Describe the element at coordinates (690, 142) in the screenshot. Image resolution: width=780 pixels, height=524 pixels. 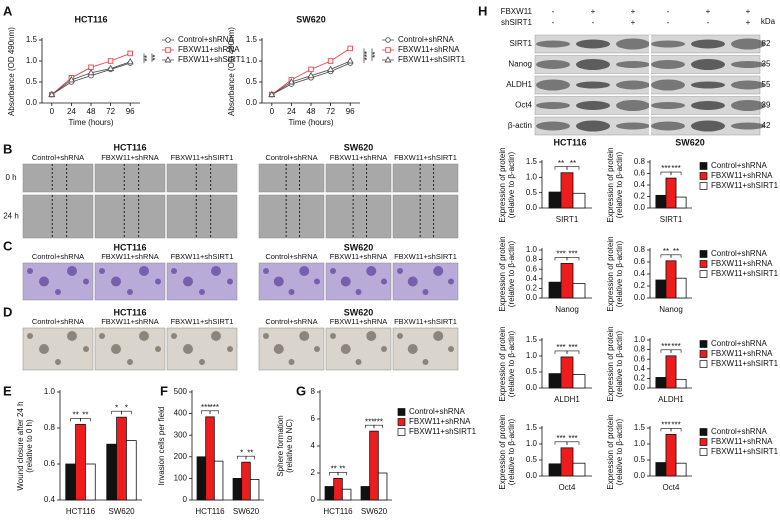
I see `cell-line-title: SW620` at that location.